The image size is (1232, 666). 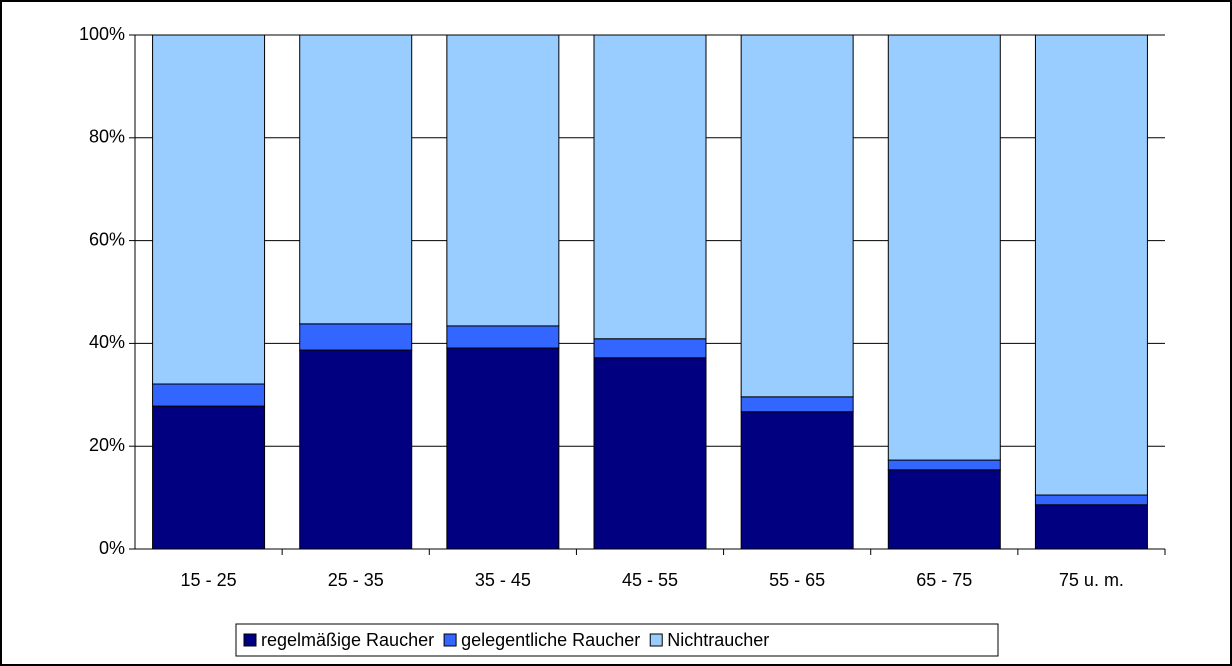 What do you see at coordinates (650, 580) in the screenshot?
I see `x-tick-label: 45 - 55` at bounding box center [650, 580].